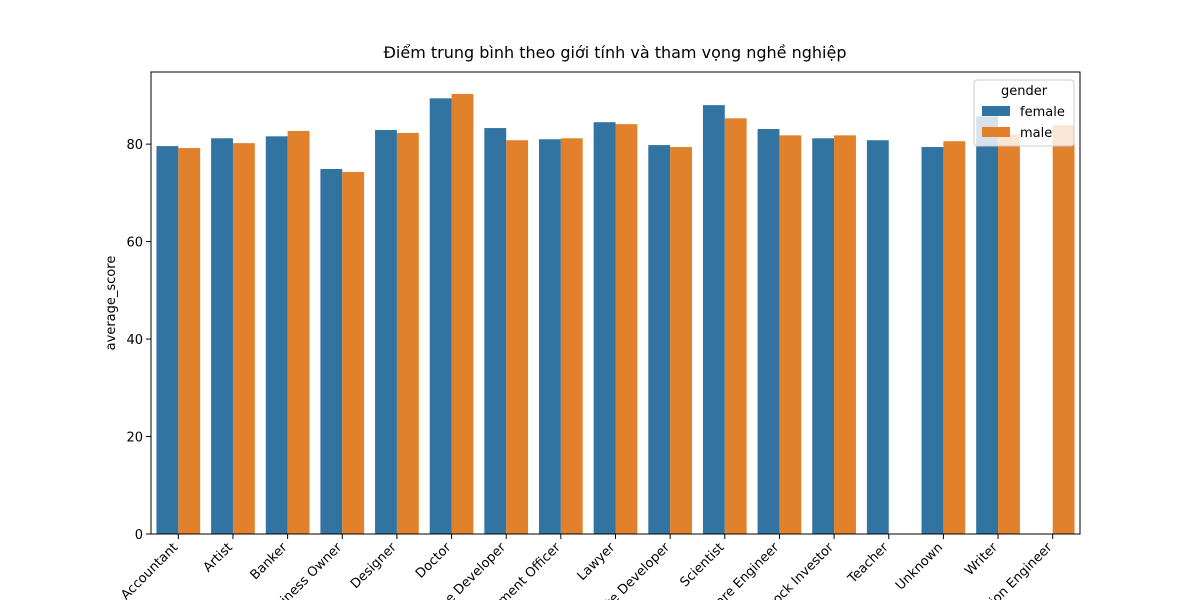  What do you see at coordinates (218, 557) in the screenshot?
I see `x-tick-label: Artist` at bounding box center [218, 557].